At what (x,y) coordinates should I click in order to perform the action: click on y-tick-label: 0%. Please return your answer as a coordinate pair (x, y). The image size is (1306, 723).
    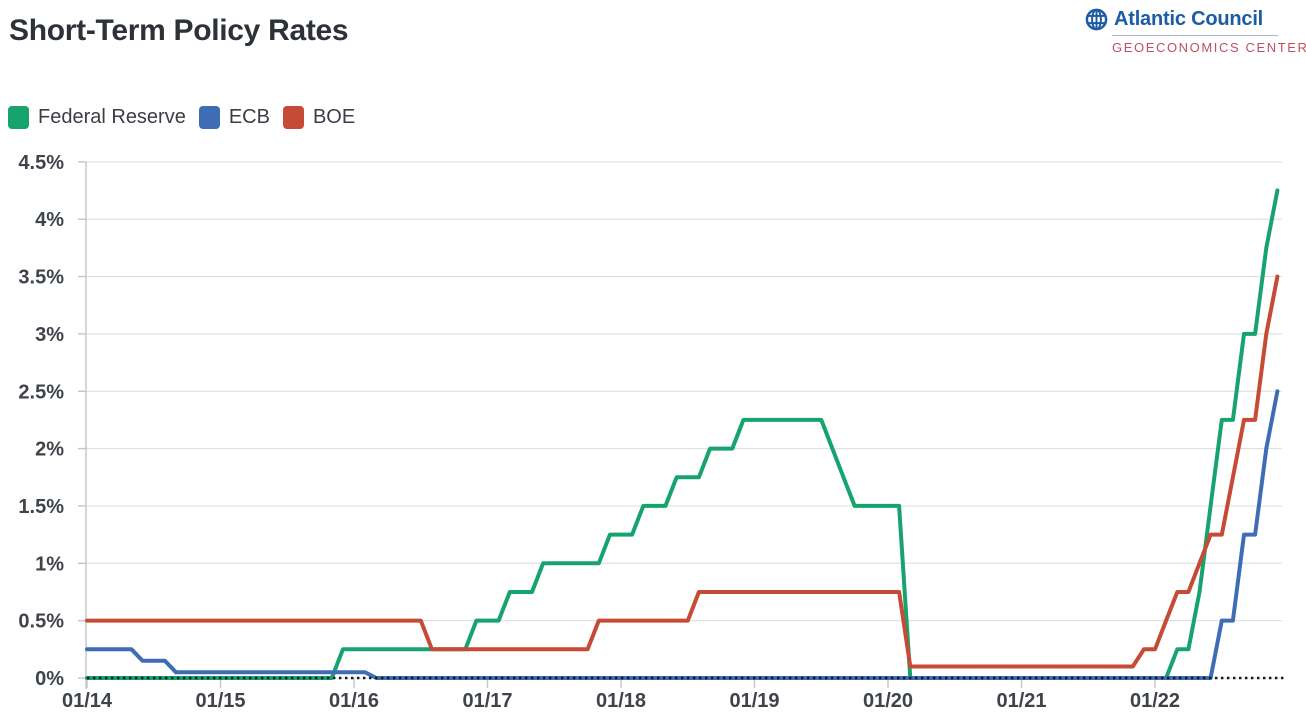
    Looking at the image, I should click on (49, 679).